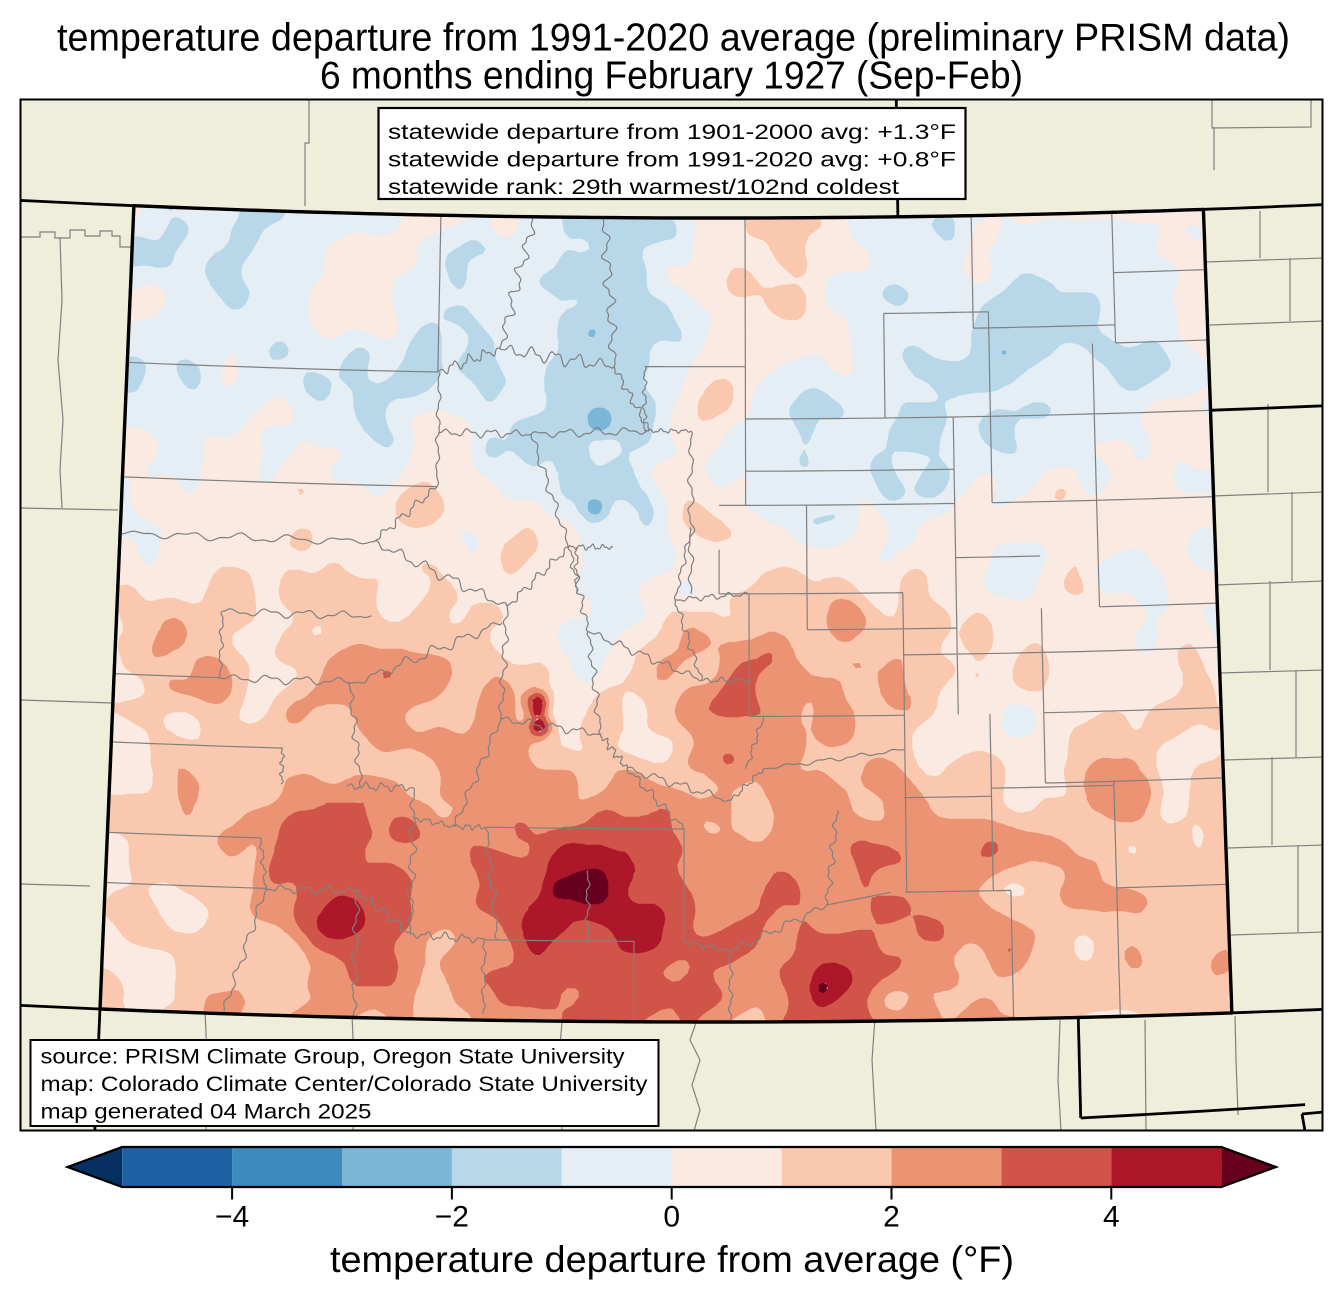 The image size is (1344, 1304). What do you see at coordinates (672, 1259) in the screenshot?
I see `svg-text:temperature departure from ave: temperature departure from average (°F)` at bounding box center [672, 1259].